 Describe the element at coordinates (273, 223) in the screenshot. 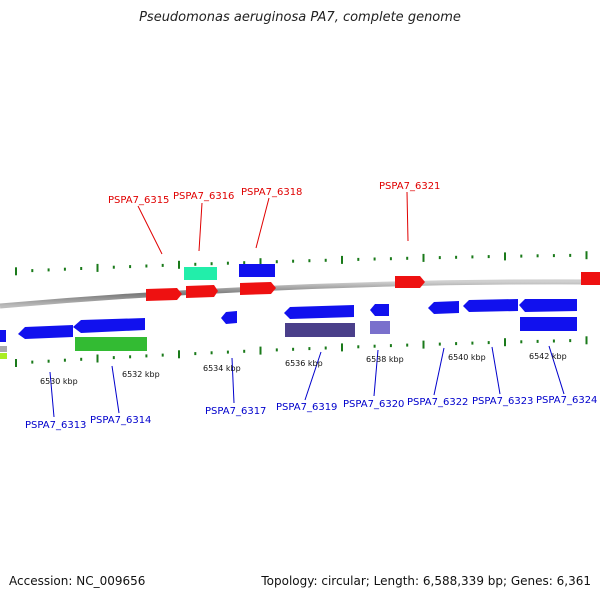

I see `top-label-leaders` at that location.